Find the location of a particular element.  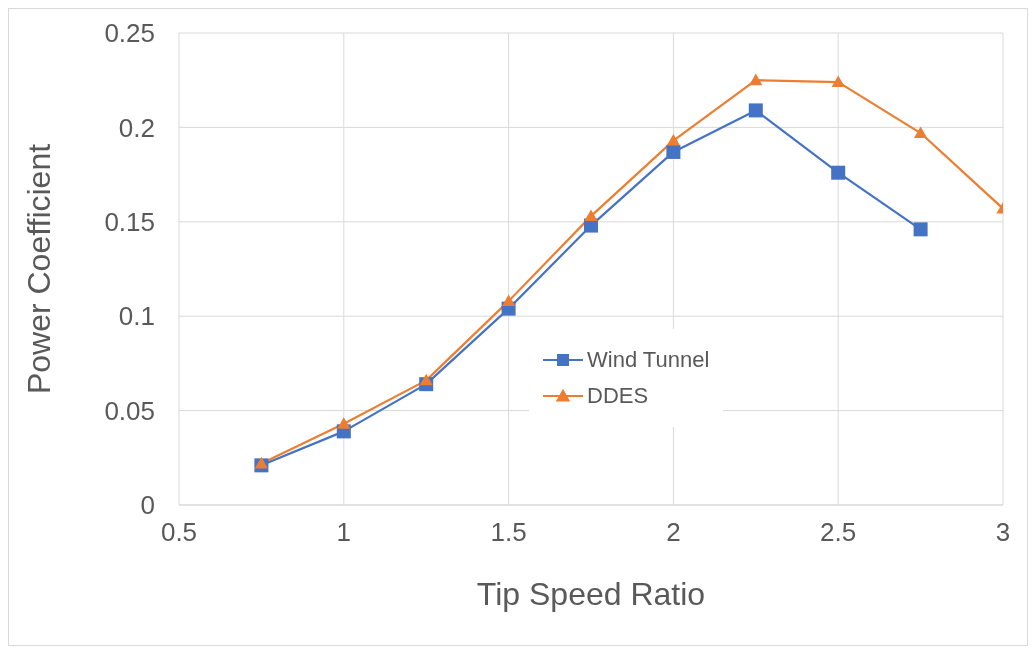

y-axis-title: Power Coefficient is located at coordinates (39, 269).